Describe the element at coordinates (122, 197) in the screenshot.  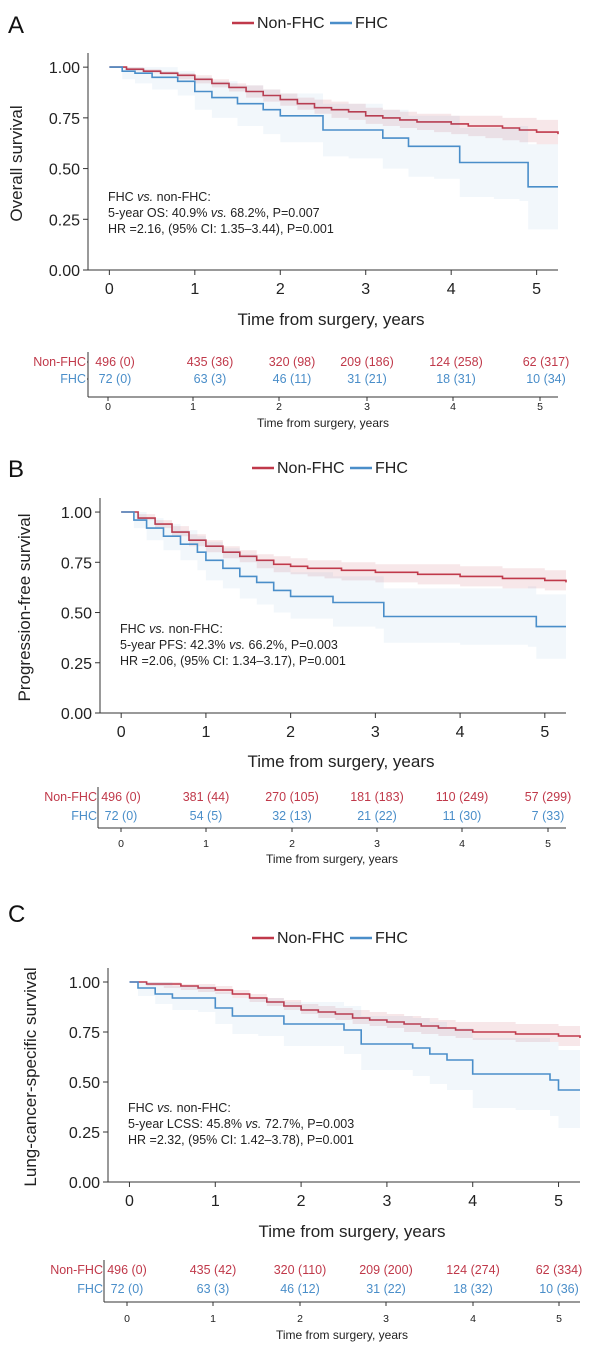
I see `stats-text: FHC` at that location.